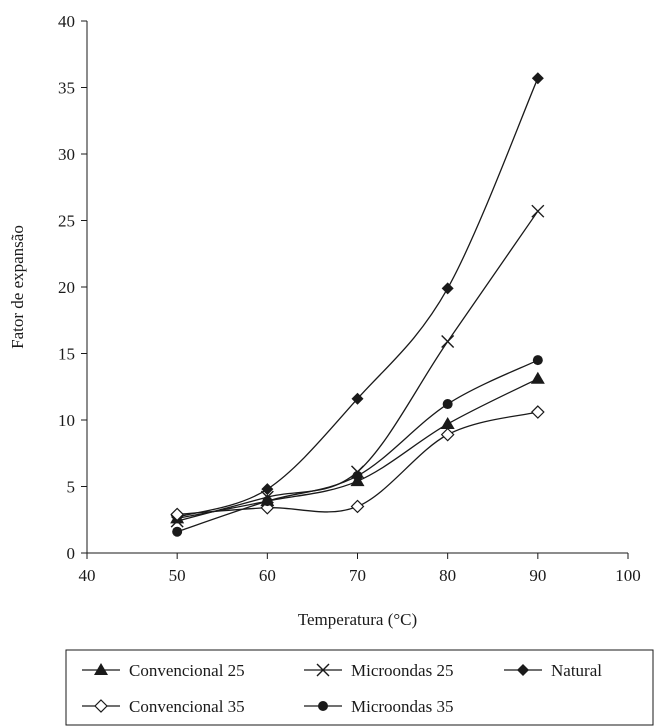 The width and height of the screenshot is (655, 727). I want to click on x-tick-label: 50, so click(177, 575).